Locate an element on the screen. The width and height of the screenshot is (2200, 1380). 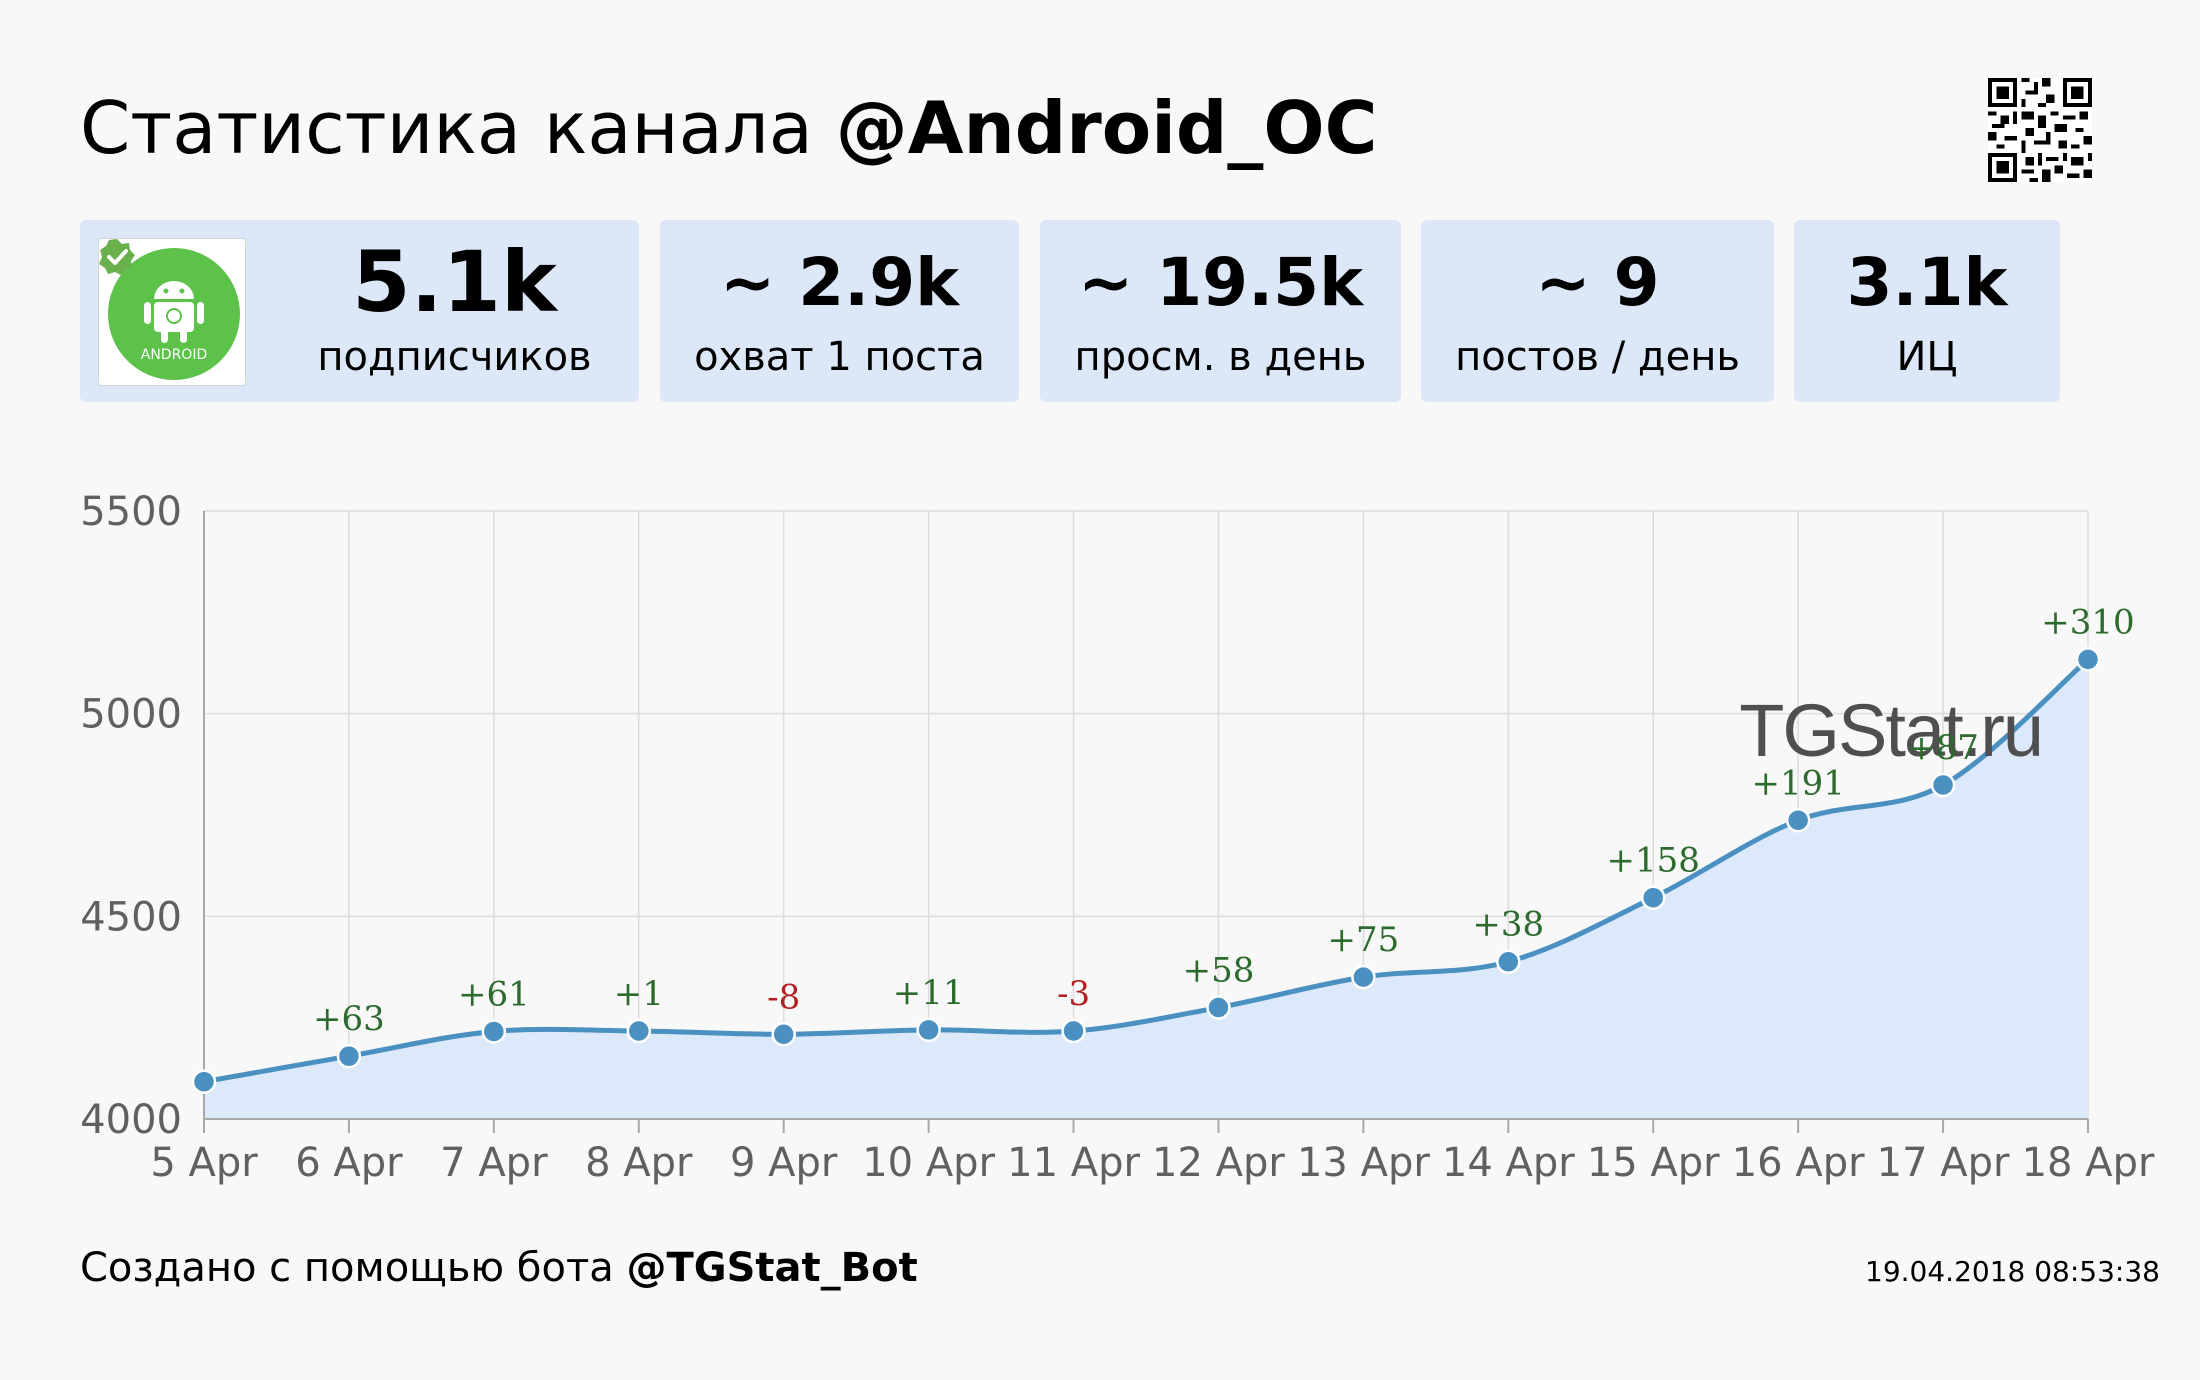
x-tick-label: 11 Apr is located at coordinates (1073, 1163).